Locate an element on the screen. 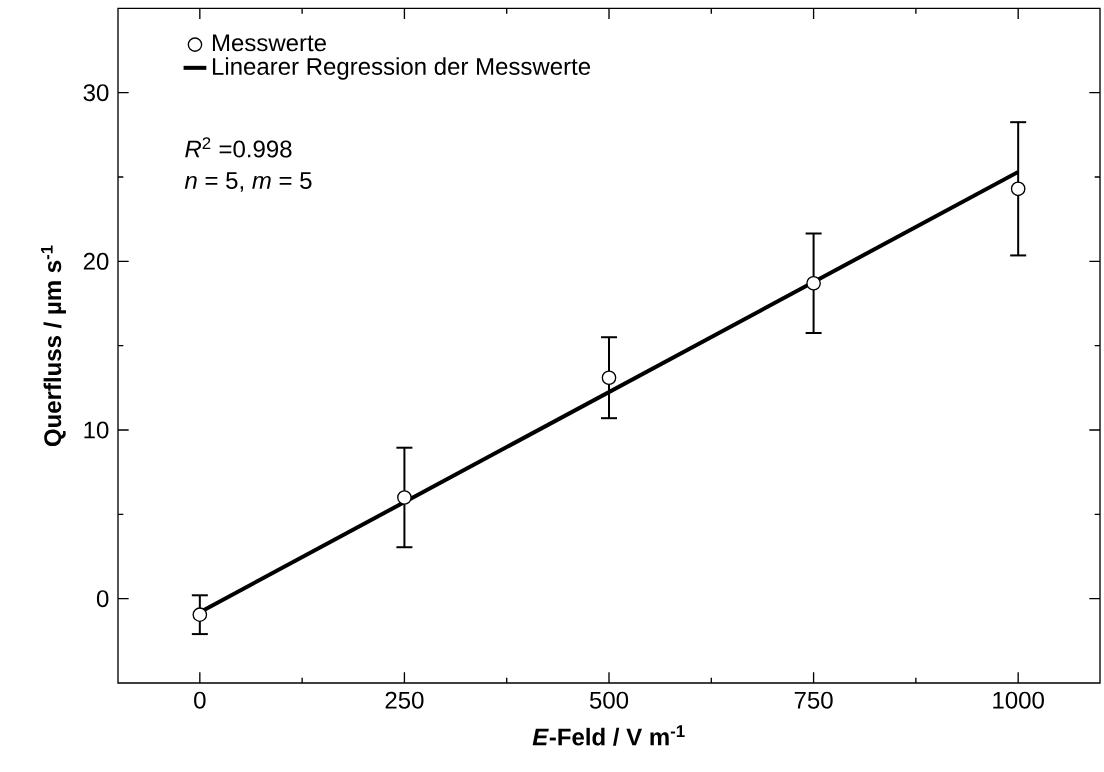  x-tick-label: 1000 is located at coordinates (1018, 700).